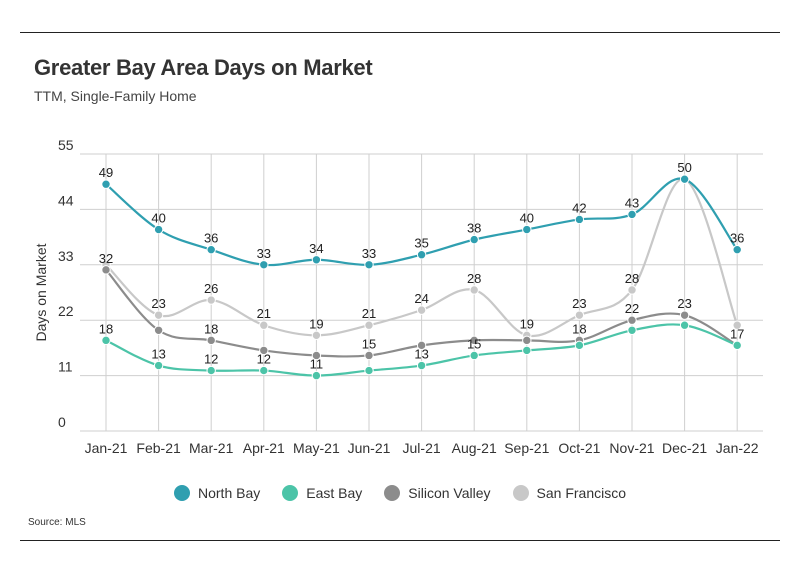 This screenshot has width=800, height=575. Describe the element at coordinates (631, 448) in the screenshot. I see `x-tick-label: Nov-21` at that location.